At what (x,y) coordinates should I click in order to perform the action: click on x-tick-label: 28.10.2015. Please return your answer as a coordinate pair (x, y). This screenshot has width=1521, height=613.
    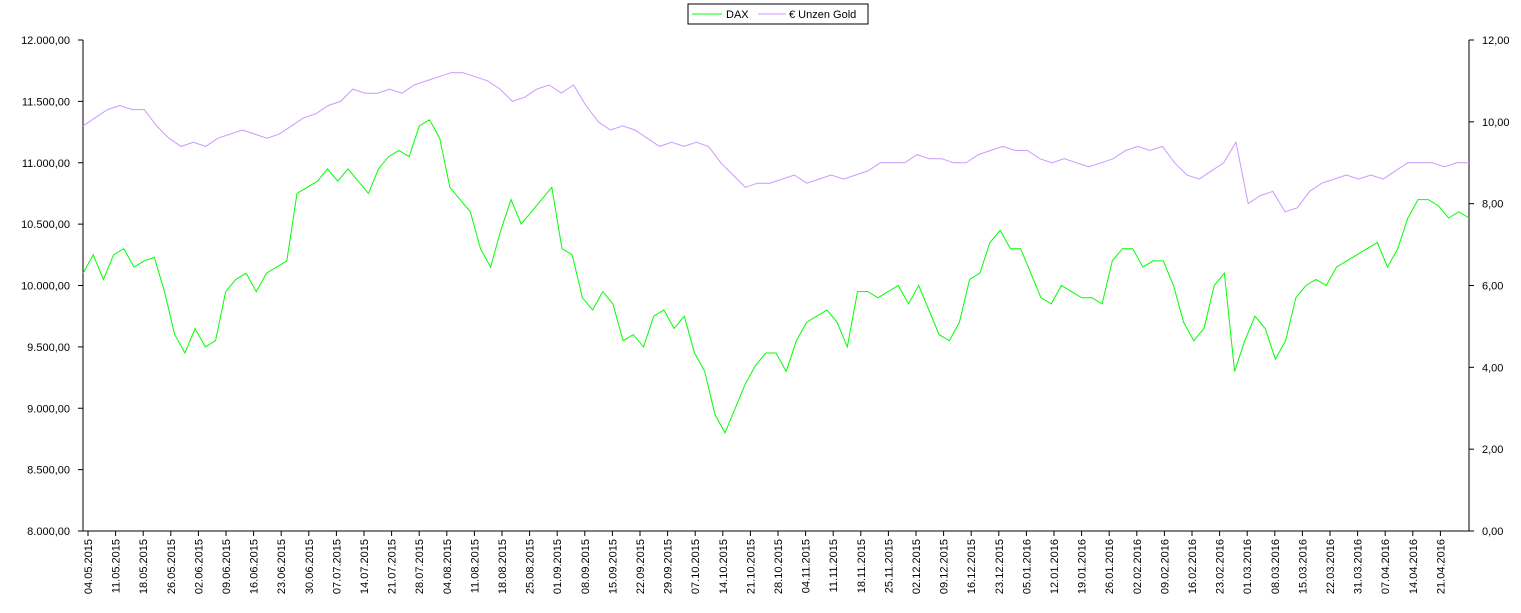
    Looking at the image, I should click on (779, 566).